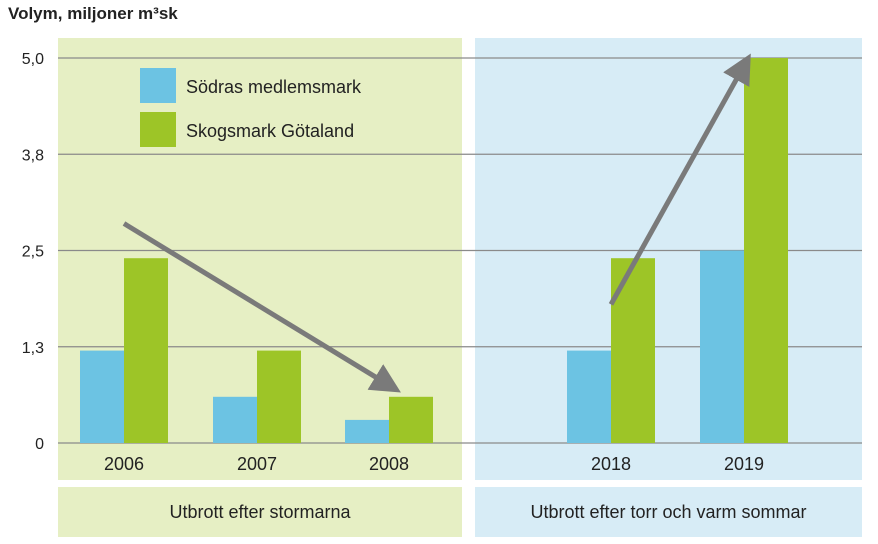 The width and height of the screenshot is (878, 544). I want to click on y-tick-label: 5,0, so click(33, 59).